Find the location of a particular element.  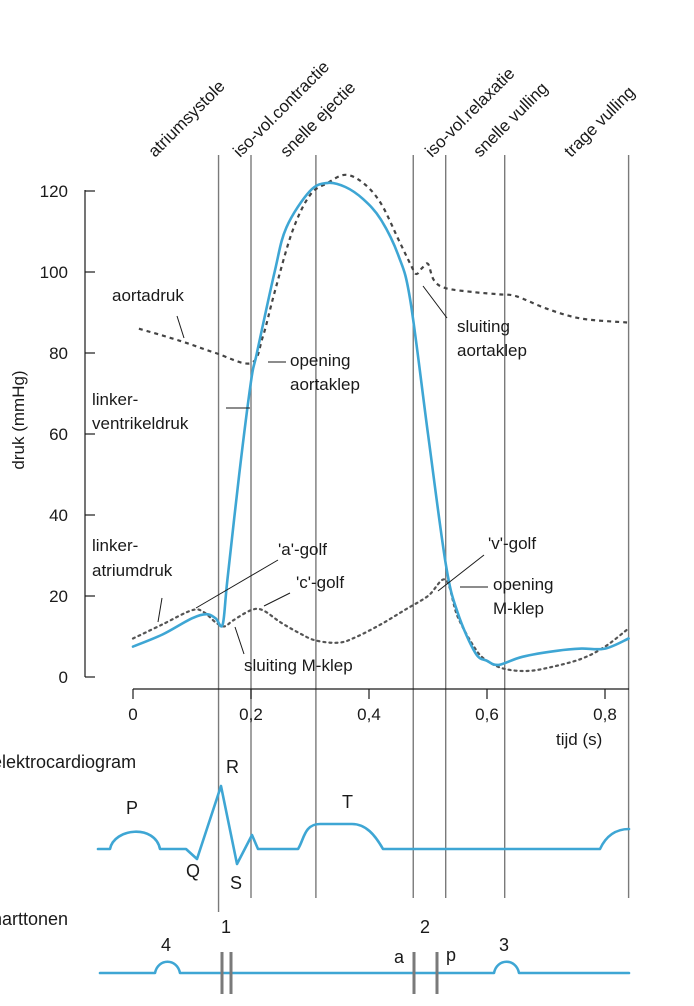

y-tick-label: 120 is located at coordinates (54, 191).